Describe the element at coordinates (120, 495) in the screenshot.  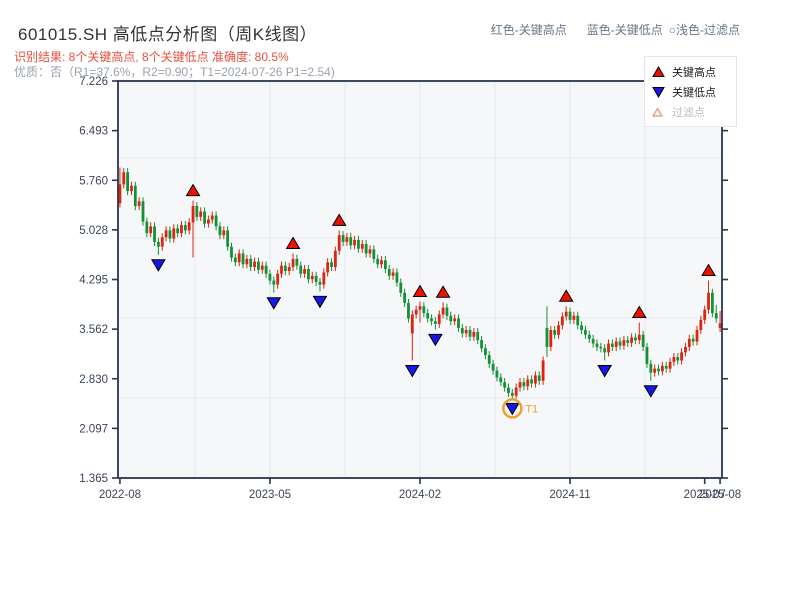
I see `x-tick-label: 2022-08` at that location.